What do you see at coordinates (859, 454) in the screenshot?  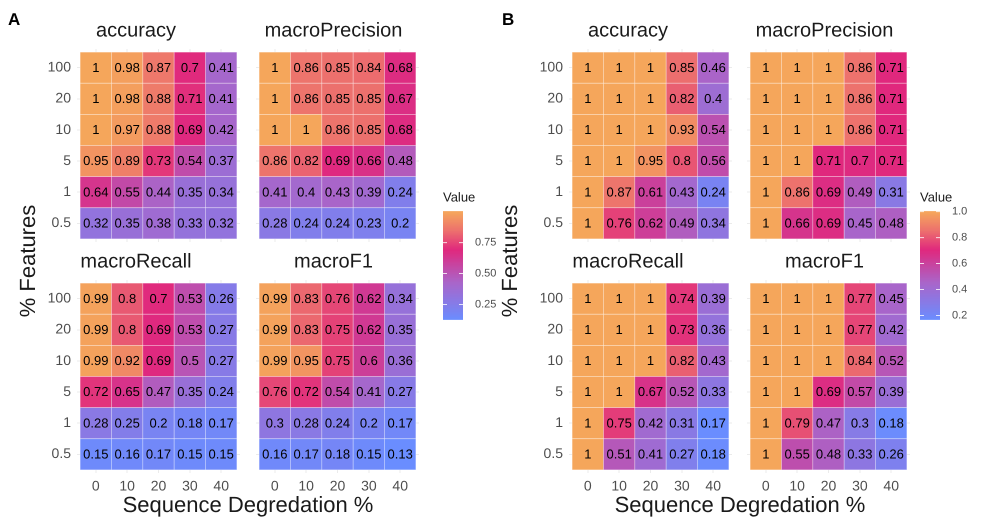 I see `data-label: 0.33` at bounding box center [859, 454].